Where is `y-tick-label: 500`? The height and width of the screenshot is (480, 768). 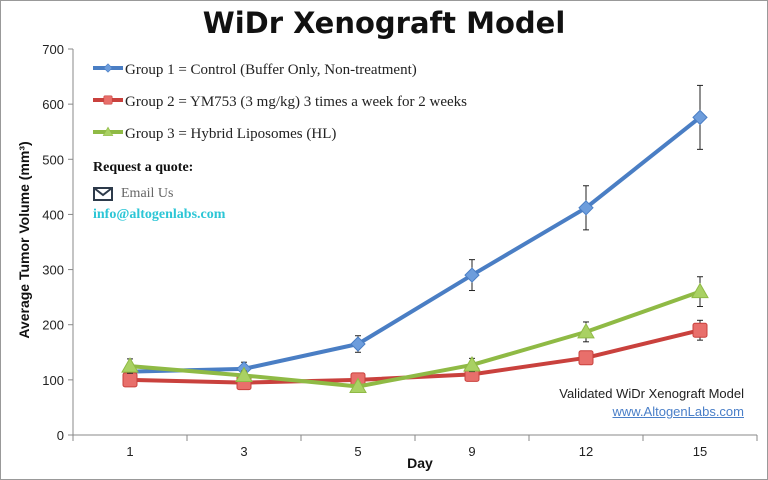 y-tick-label: 500 is located at coordinates (53, 159).